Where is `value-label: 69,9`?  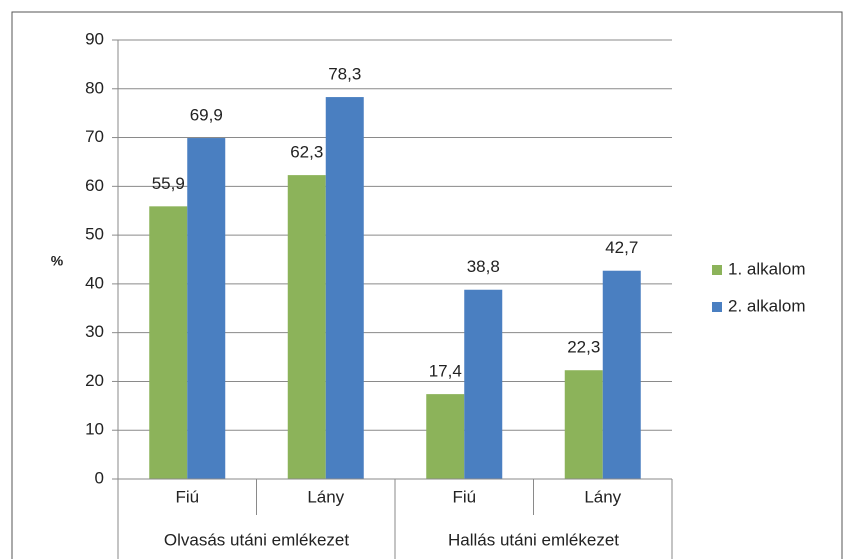 value-label: 69,9 is located at coordinates (206, 115).